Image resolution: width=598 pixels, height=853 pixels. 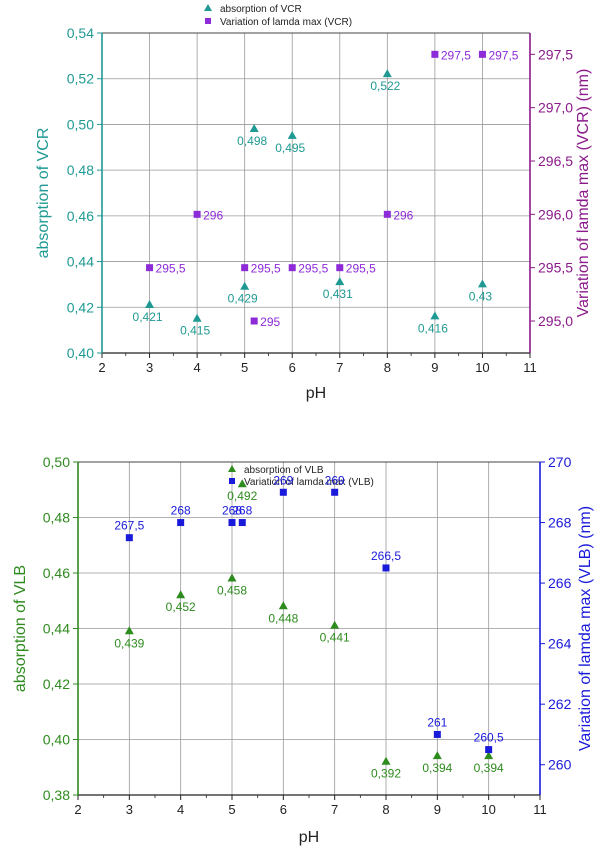 What do you see at coordinates (283, 618) in the screenshot?
I see `data-label: 0,448` at bounding box center [283, 618].